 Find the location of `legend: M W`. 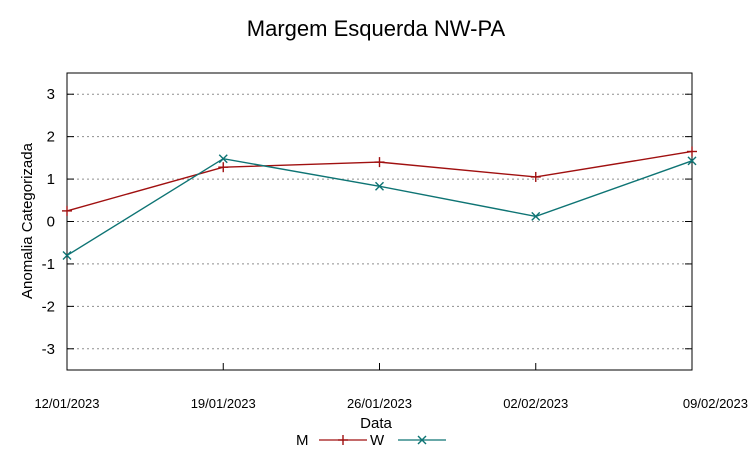

legend: M W is located at coordinates (371, 440).